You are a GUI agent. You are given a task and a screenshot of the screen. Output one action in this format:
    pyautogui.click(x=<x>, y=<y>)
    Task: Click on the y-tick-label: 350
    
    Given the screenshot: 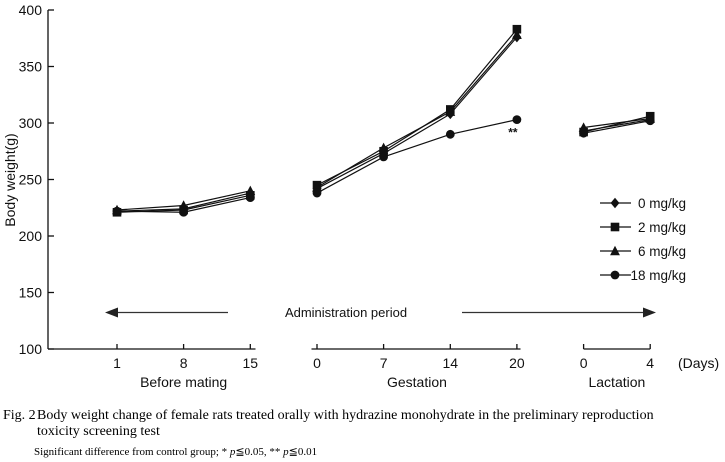 What is the action you would take?
    pyautogui.click(x=31, y=67)
    